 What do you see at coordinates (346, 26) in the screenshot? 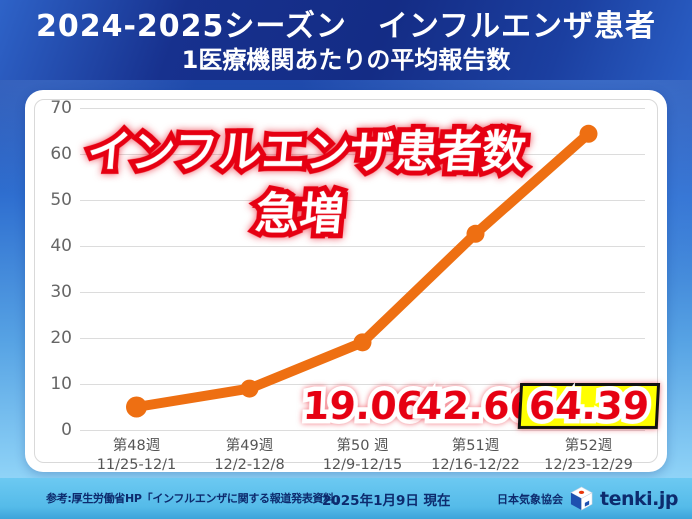
I see `page-title: 2024-2025シーズン インフルエンザ患者` at bounding box center [346, 26].